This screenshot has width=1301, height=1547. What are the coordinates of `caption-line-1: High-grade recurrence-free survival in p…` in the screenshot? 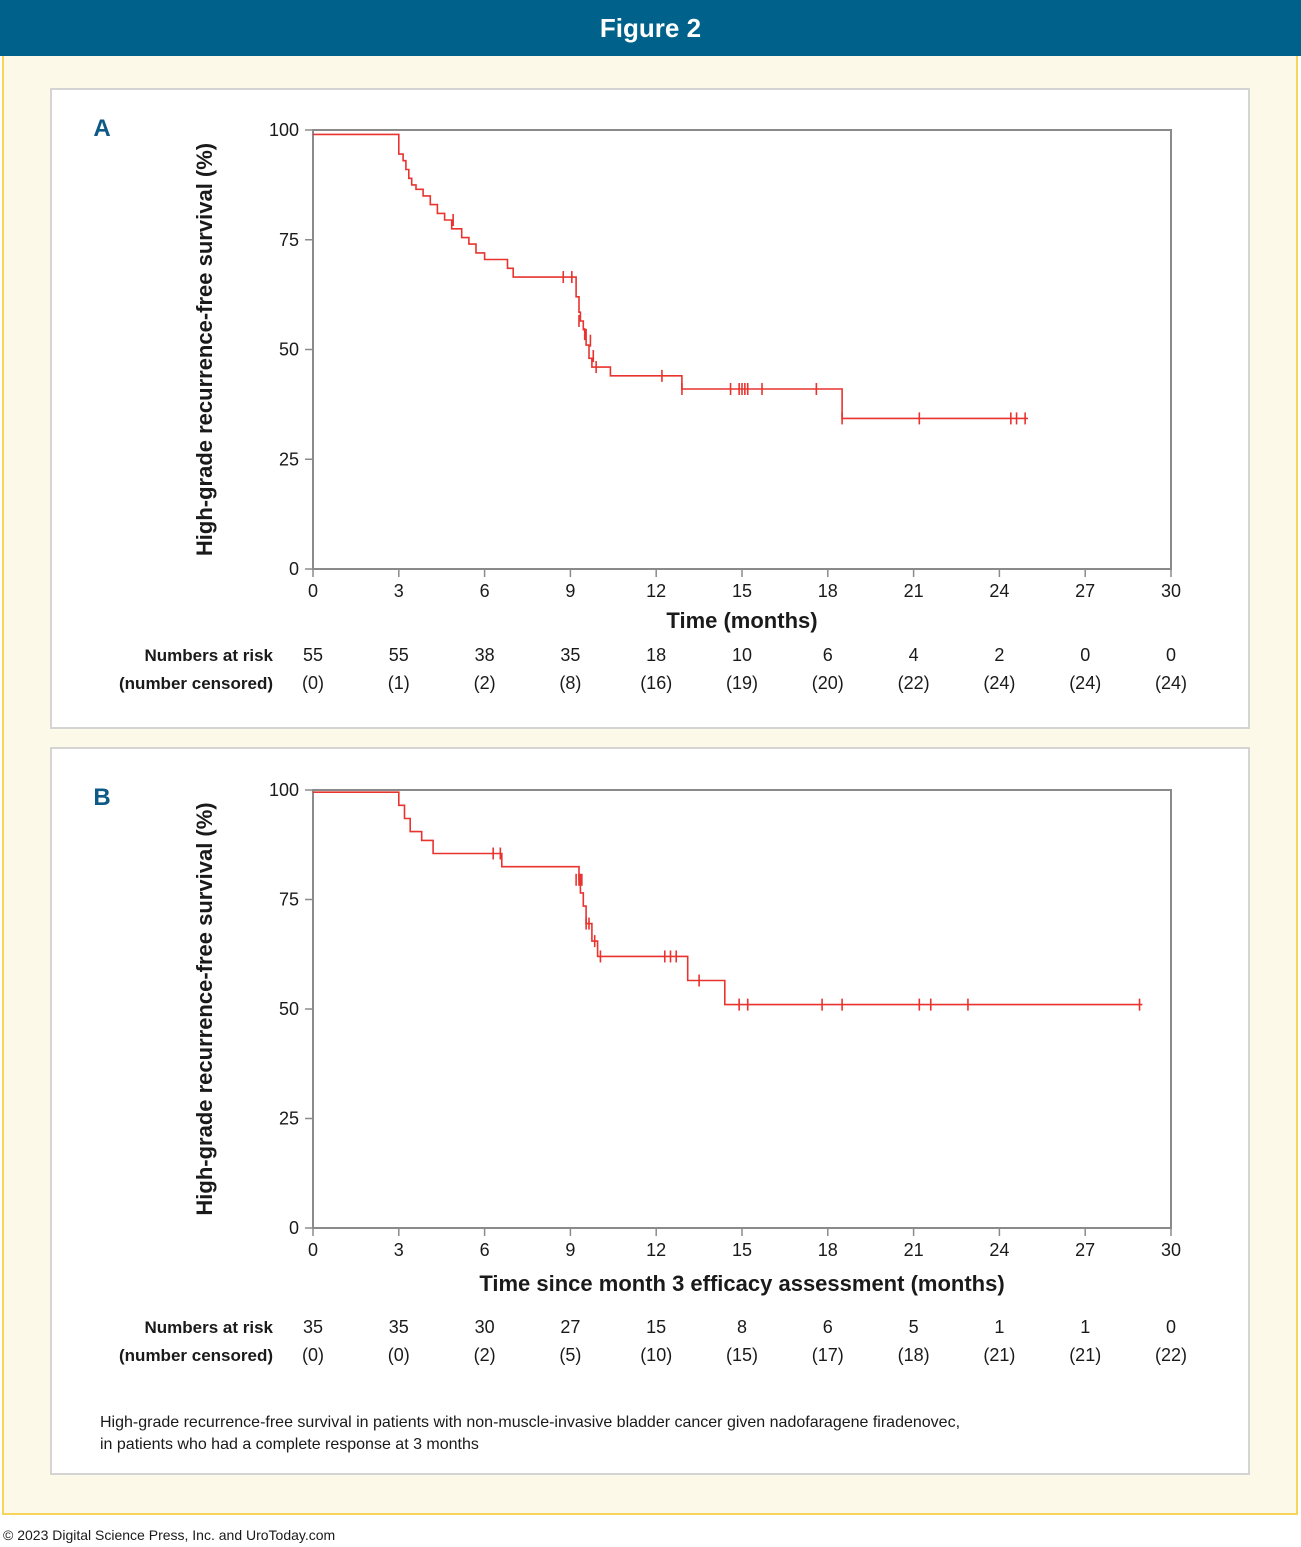 It's located at (530, 1422).